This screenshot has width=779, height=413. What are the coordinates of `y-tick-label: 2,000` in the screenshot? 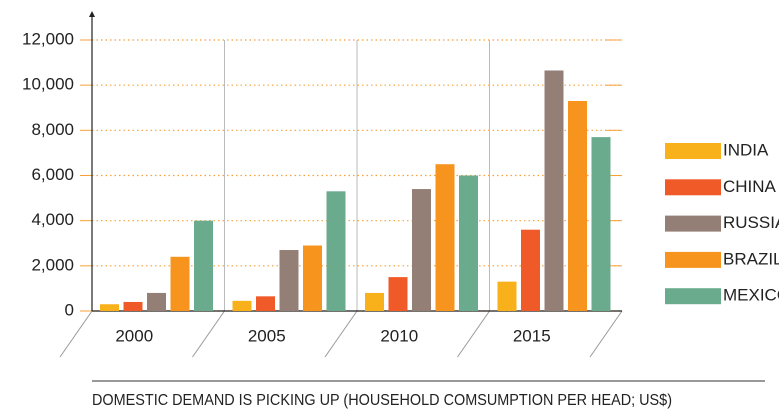 It's located at (52, 264).